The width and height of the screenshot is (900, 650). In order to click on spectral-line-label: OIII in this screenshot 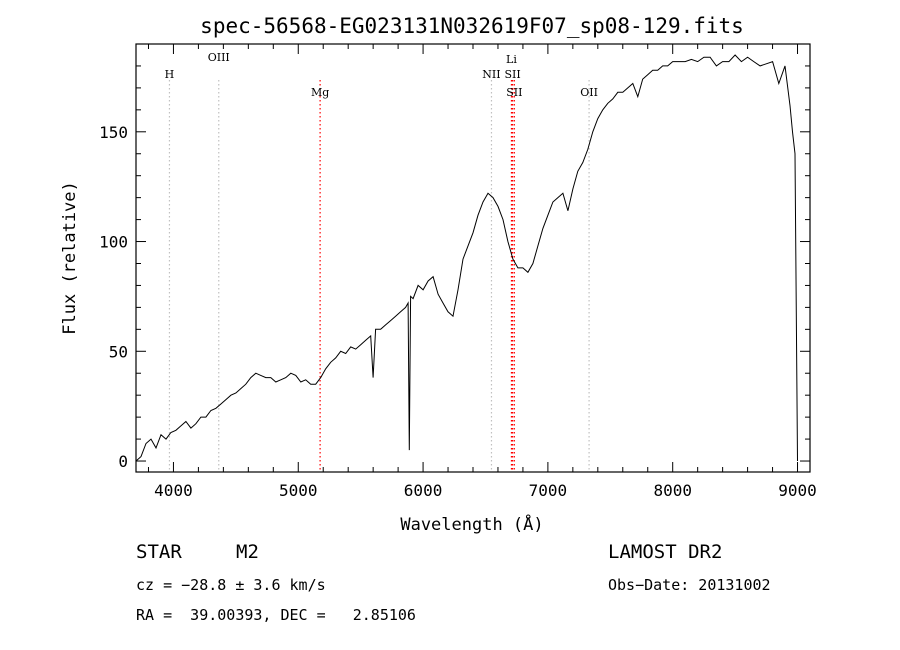, I will do `click(219, 57)`.